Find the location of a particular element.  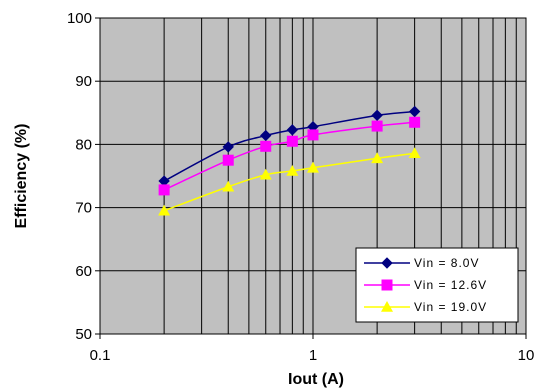

x-axis-title: Iout (A) is located at coordinates (316, 379).